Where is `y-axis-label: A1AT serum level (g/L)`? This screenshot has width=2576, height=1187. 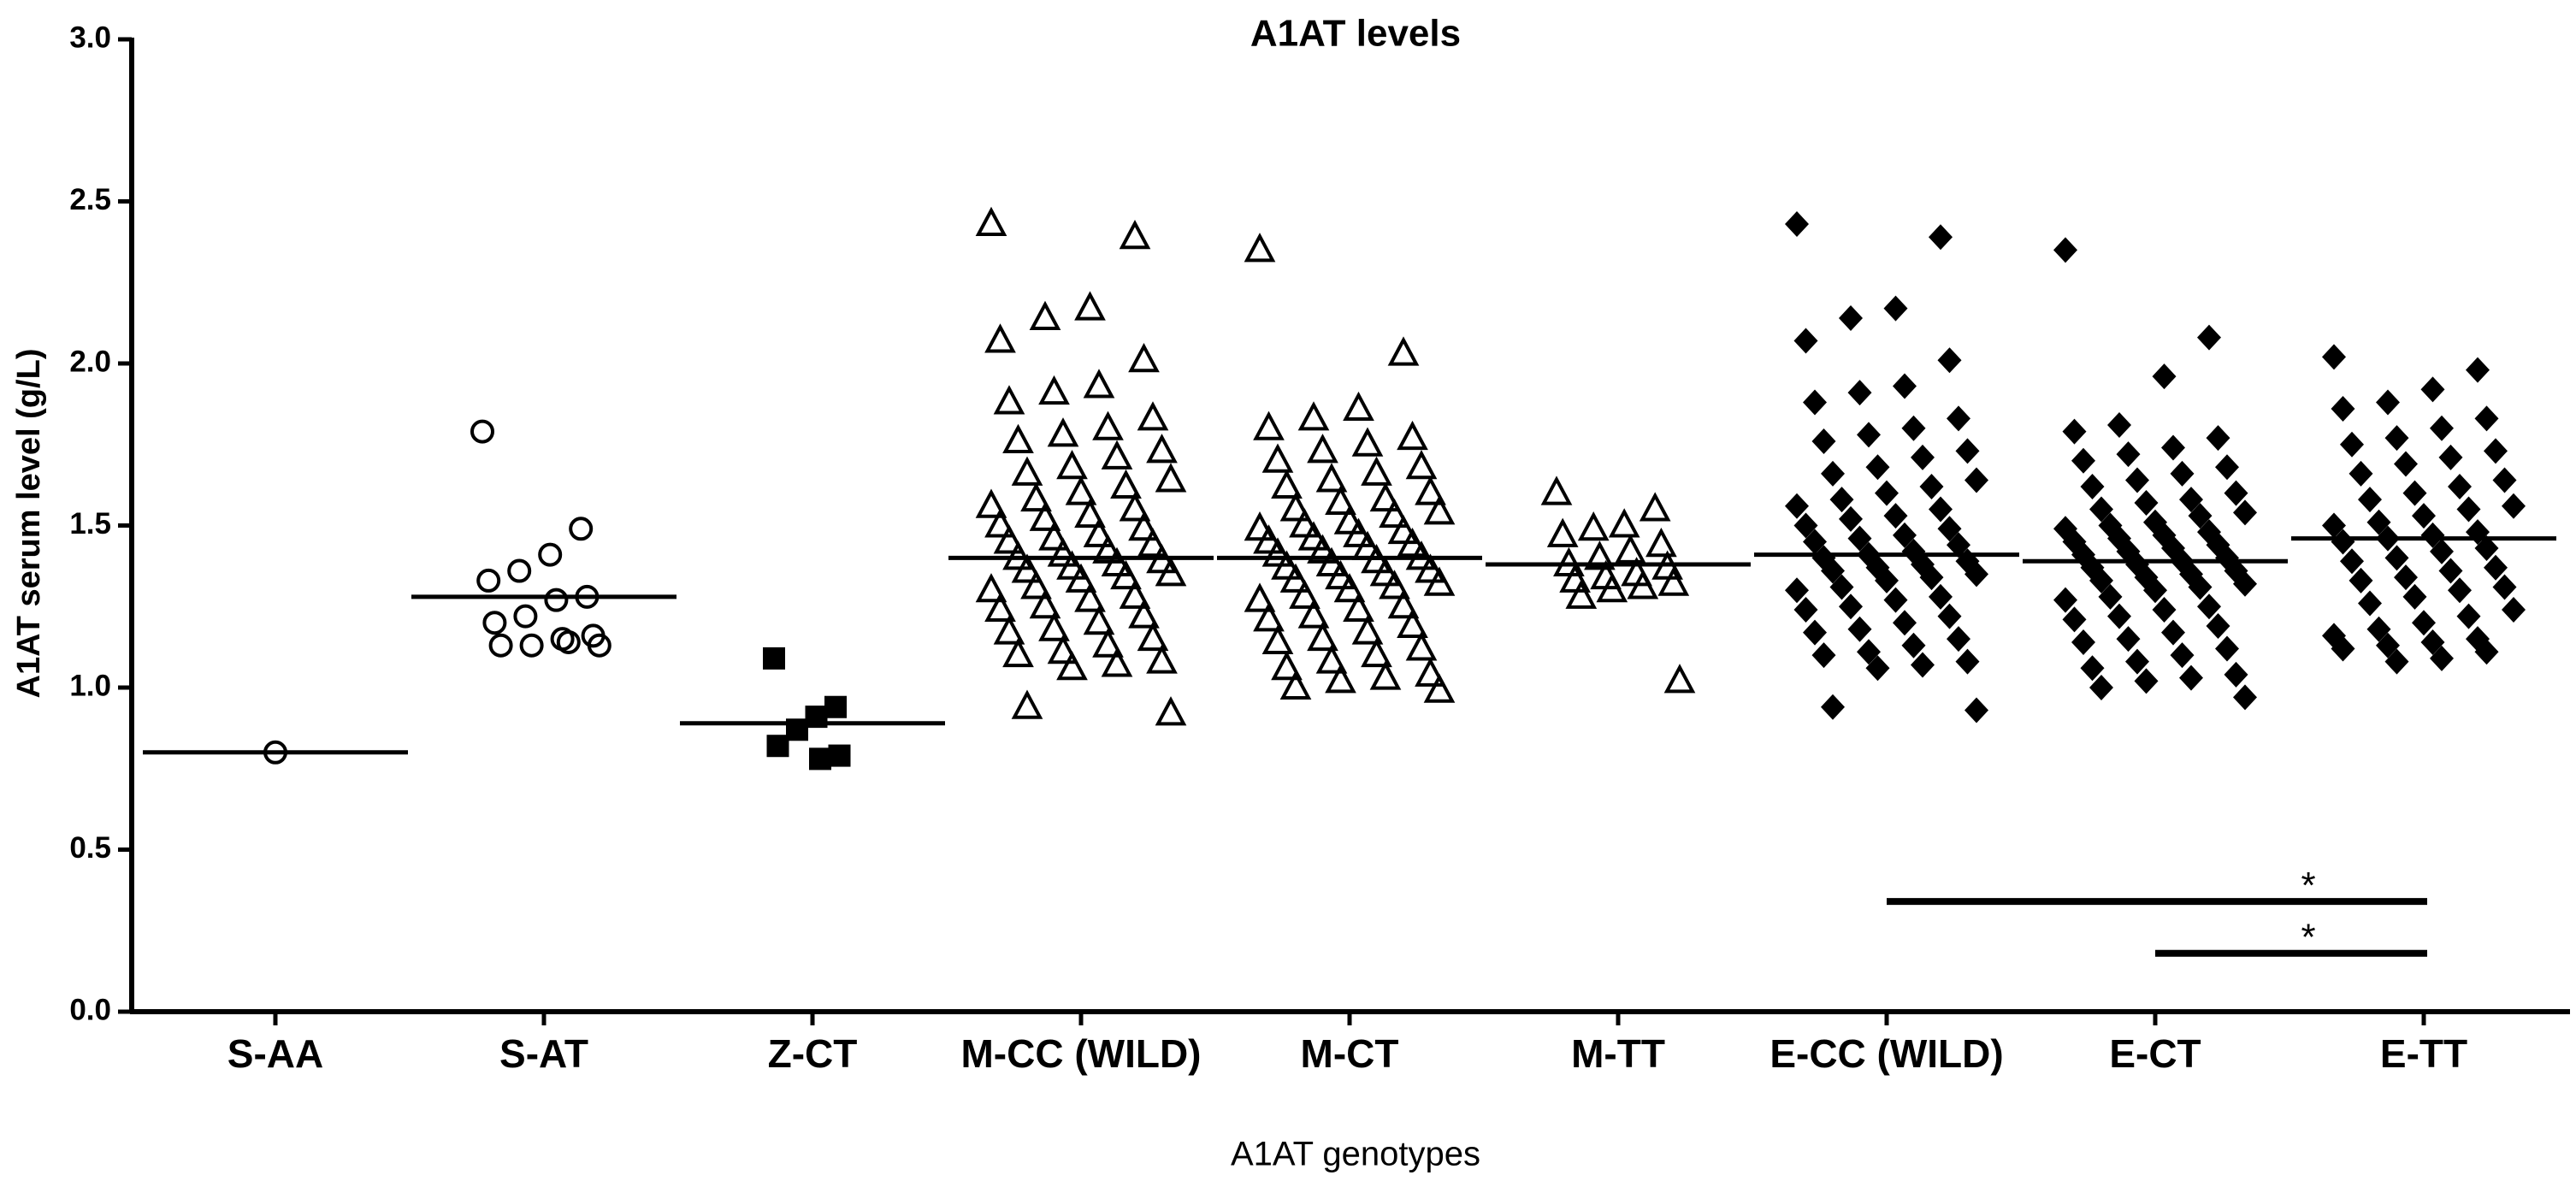 y-axis-label: A1AT serum level (g/L) is located at coordinates (29, 524).